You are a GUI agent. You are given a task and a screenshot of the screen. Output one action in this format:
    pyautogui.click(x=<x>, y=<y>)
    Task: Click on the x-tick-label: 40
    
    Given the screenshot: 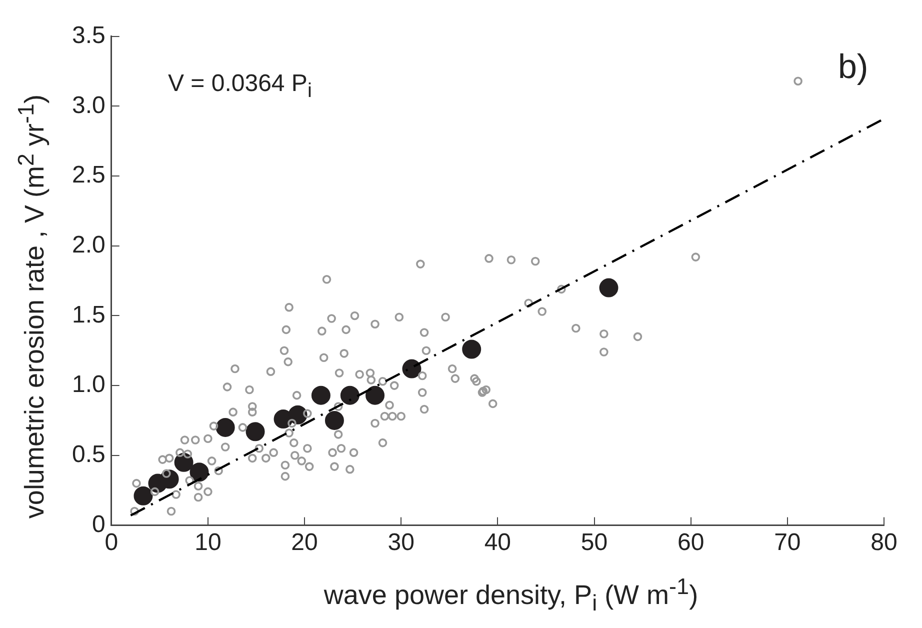 What is the action you would take?
    pyautogui.click(x=498, y=542)
    